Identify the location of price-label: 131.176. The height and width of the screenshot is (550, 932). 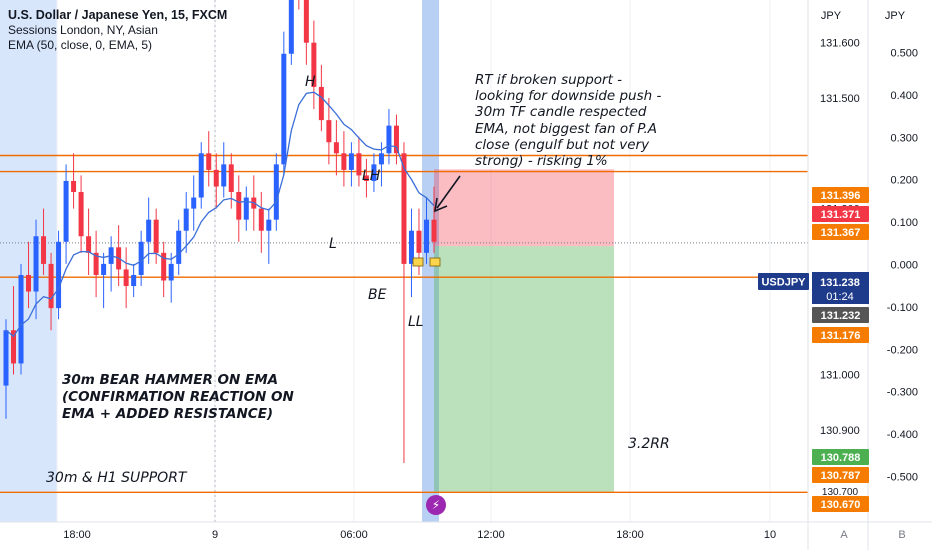
(841, 336).